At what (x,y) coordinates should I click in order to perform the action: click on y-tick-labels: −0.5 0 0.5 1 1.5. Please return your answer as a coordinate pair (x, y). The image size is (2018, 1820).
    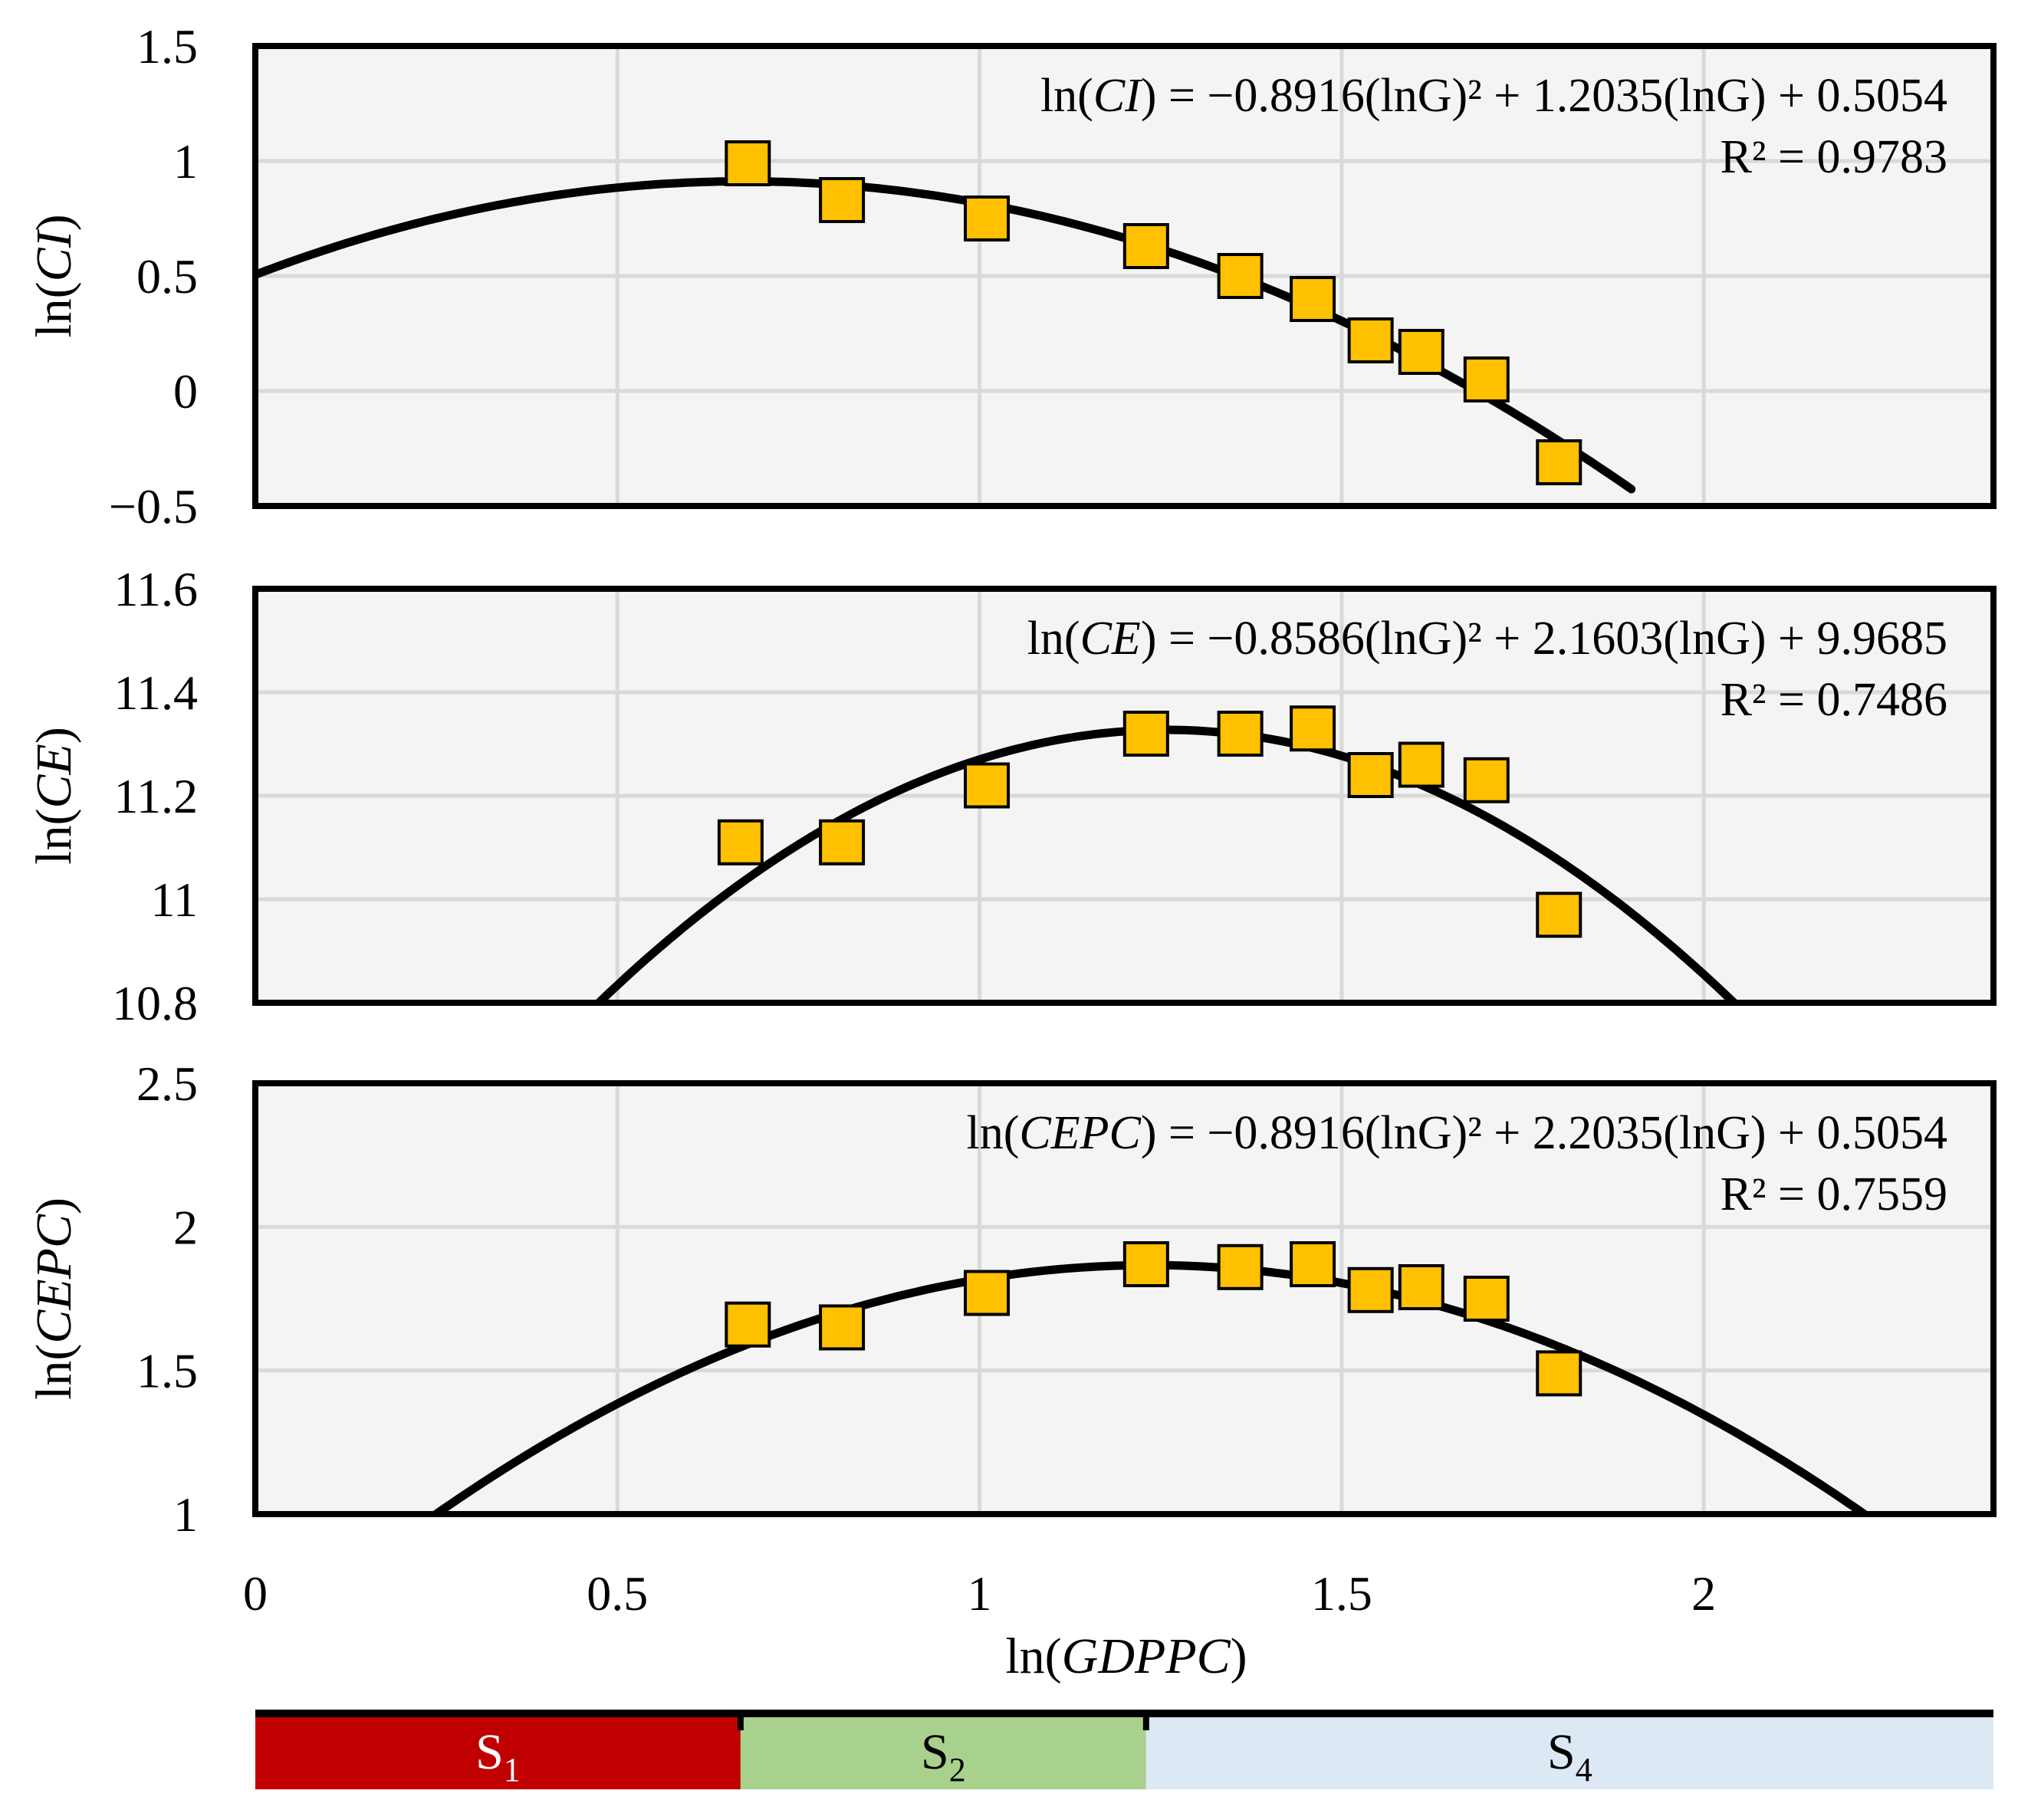
    Looking at the image, I should click on (154, 276).